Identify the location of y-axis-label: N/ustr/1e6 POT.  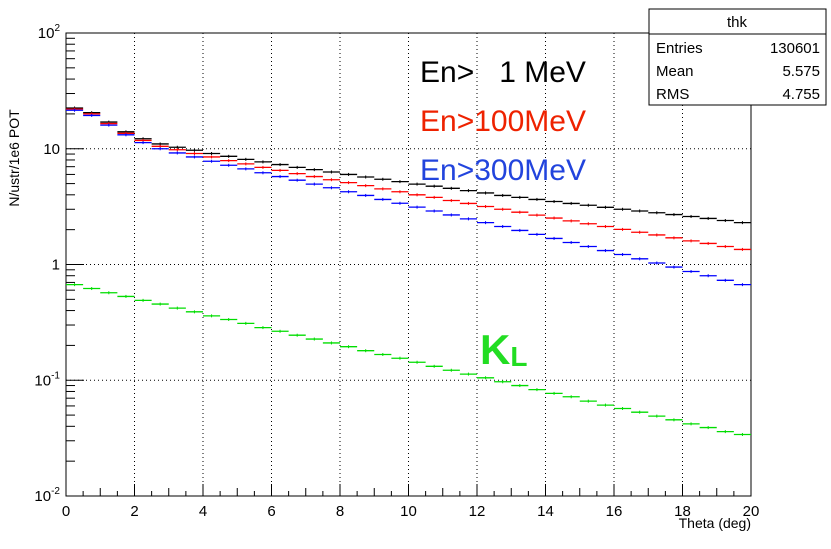
(14, 158).